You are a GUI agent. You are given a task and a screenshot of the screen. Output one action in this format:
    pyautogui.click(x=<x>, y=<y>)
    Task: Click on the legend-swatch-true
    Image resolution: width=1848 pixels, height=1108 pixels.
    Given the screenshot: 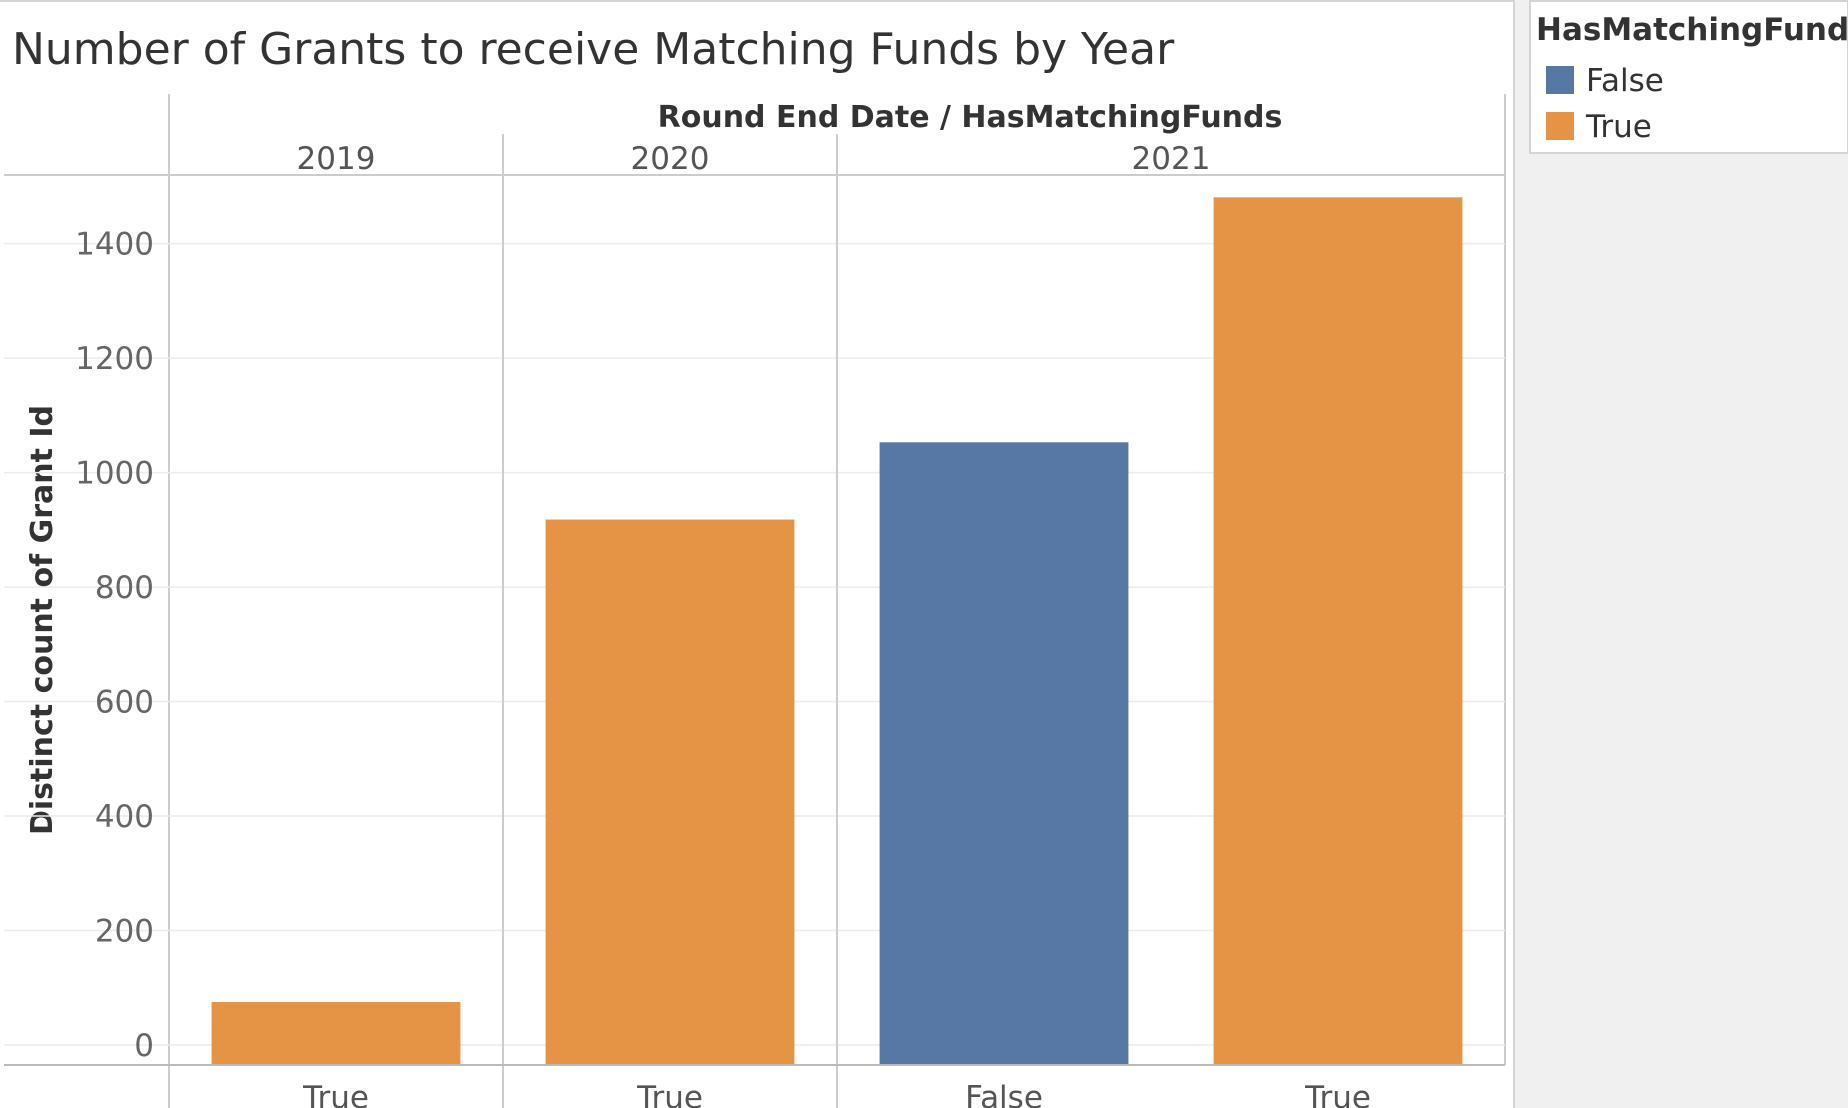 What is the action you would take?
    pyautogui.click(x=1560, y=126)
    